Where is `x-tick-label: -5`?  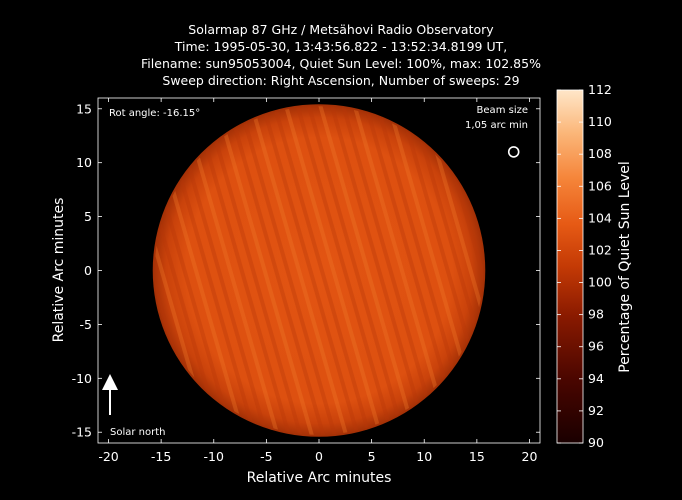 x-tick-label: -5 is located at coordinates (266, 456).